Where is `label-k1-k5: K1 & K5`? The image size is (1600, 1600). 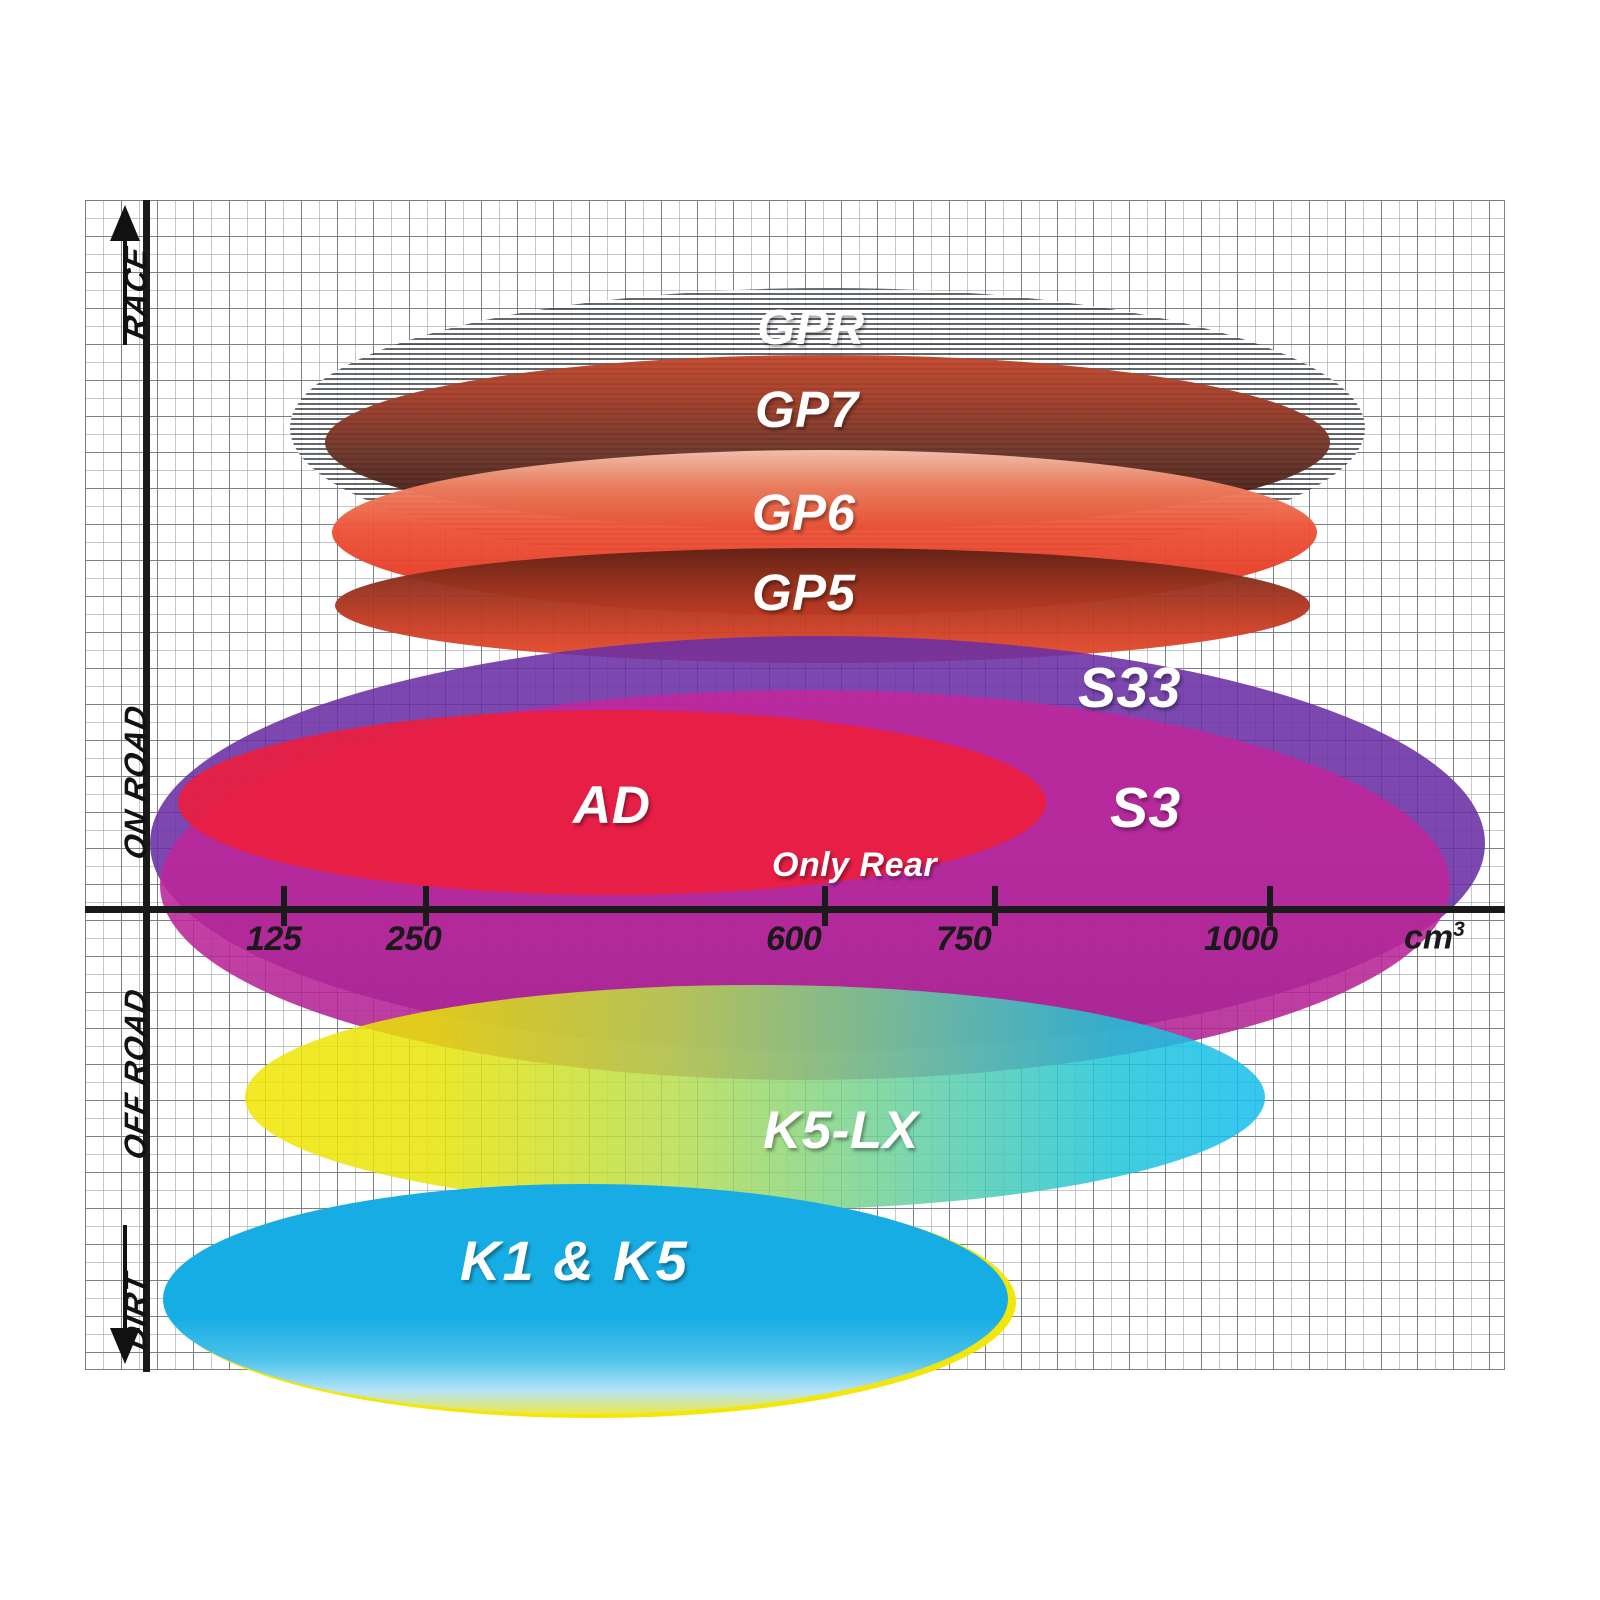
label-k1-k5: K1 & K5 is located at coordinates (574, 1260).